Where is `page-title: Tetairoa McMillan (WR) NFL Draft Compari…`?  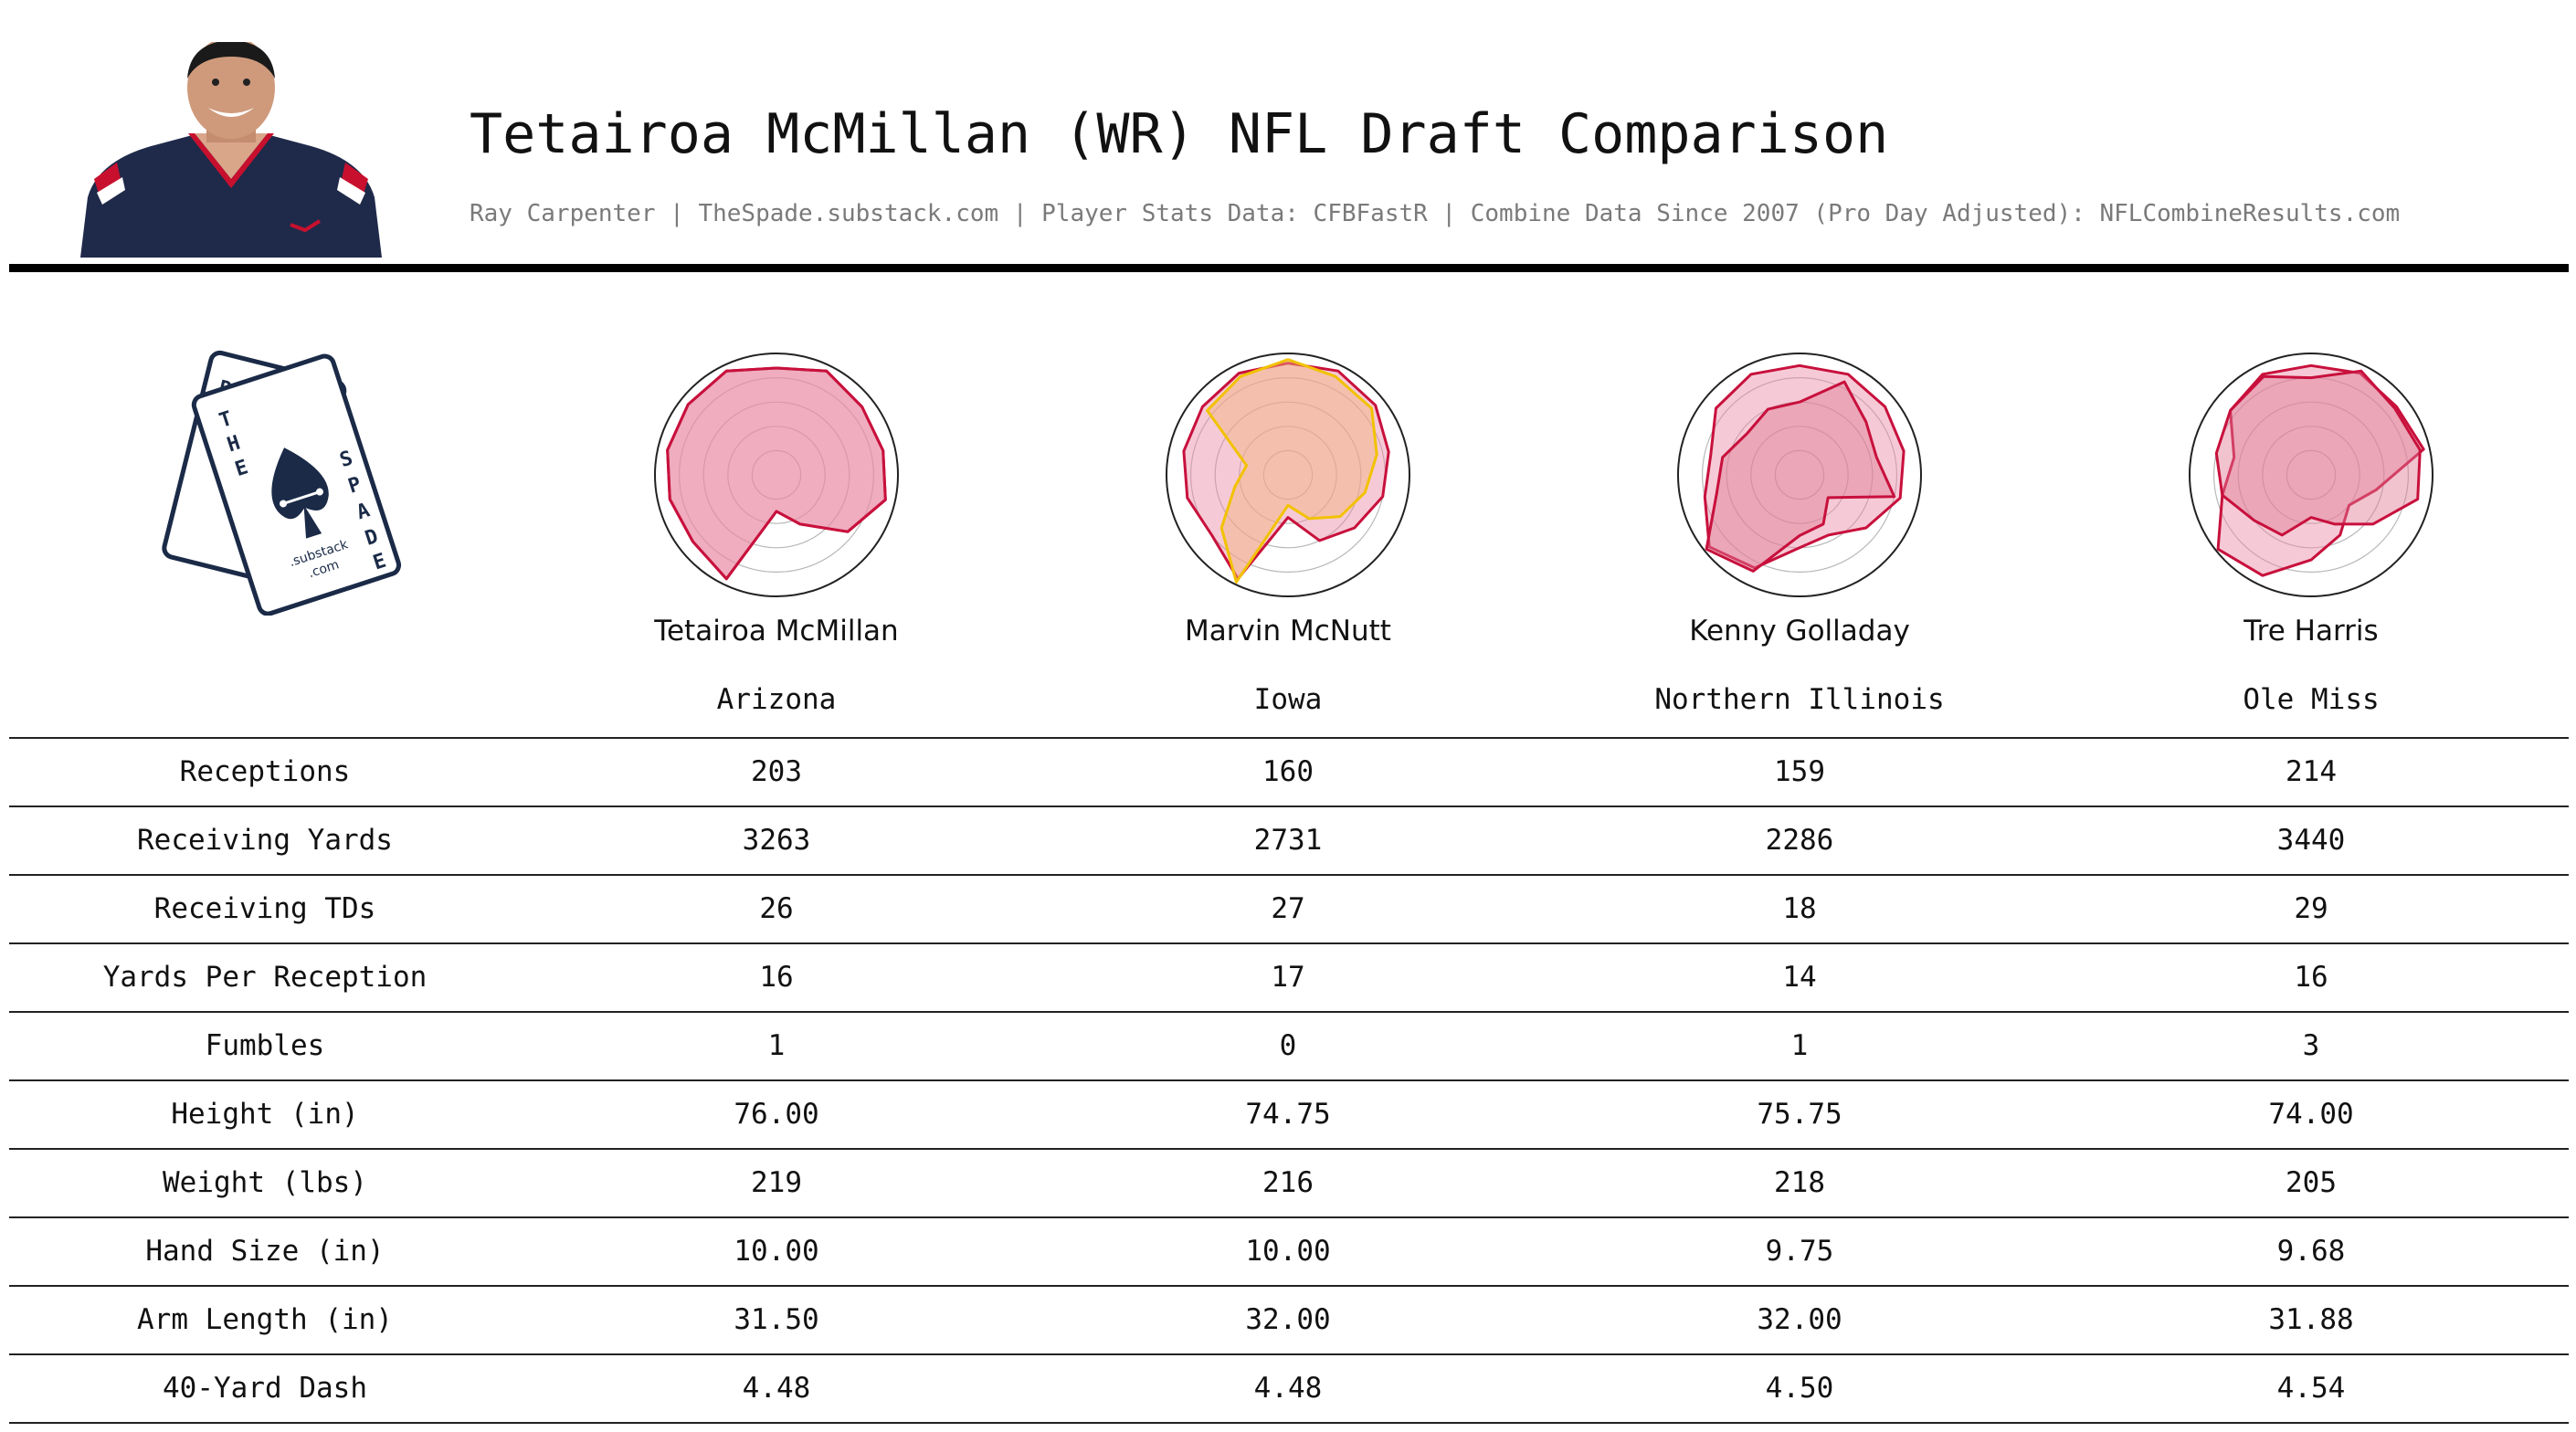
page-title: Tetairoa McMillan (WR) NFL Draft Compari… is located at coordinates (1179, 134).